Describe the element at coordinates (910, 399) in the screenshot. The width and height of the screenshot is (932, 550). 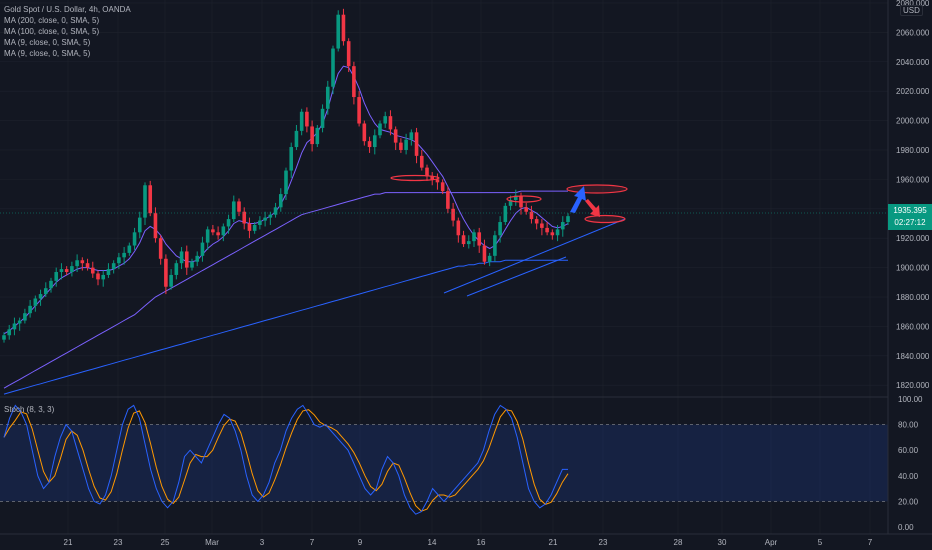
I see `stoch-tick-label: 100.00` at that location.